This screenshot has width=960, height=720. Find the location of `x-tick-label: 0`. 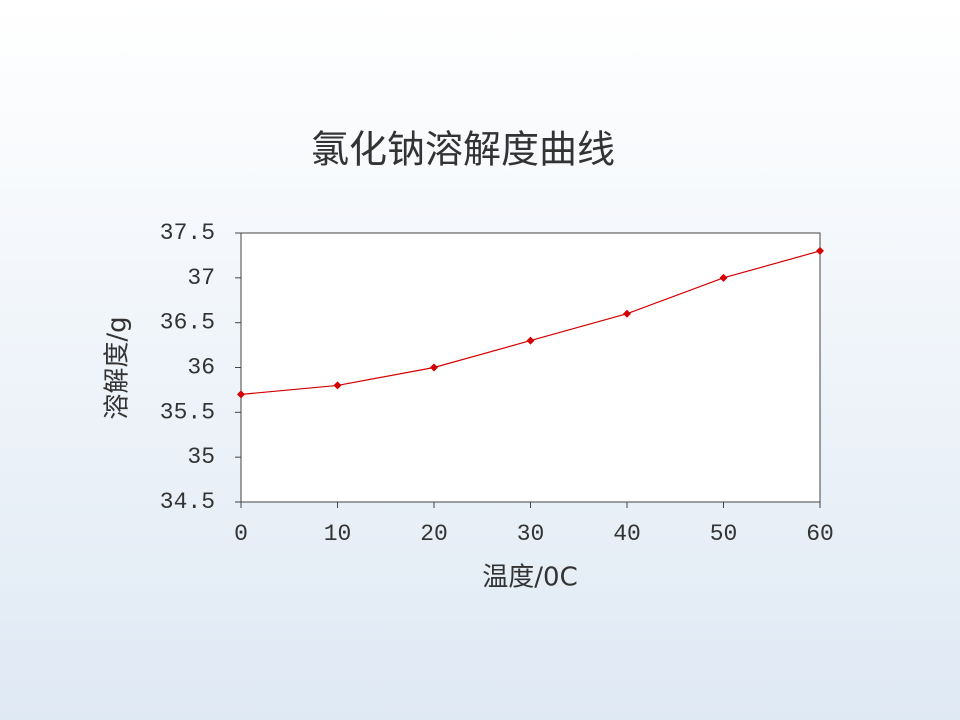

x-tick-label: 0 is located at coordinates (241, 534).